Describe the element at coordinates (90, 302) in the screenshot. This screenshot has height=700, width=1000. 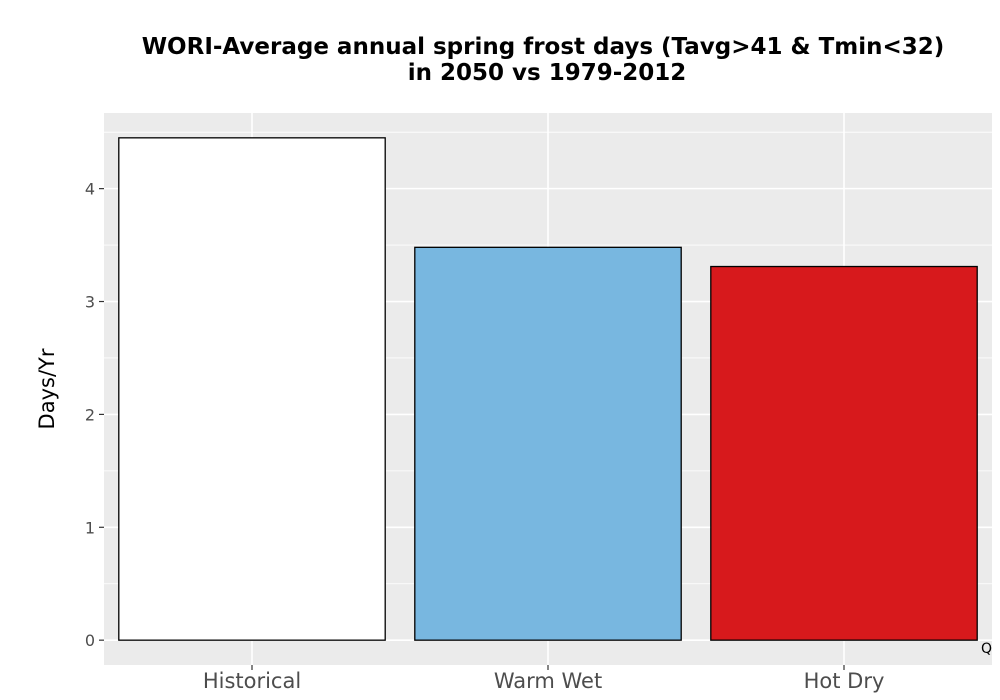
I see `y-tick-label: 3` at that location.